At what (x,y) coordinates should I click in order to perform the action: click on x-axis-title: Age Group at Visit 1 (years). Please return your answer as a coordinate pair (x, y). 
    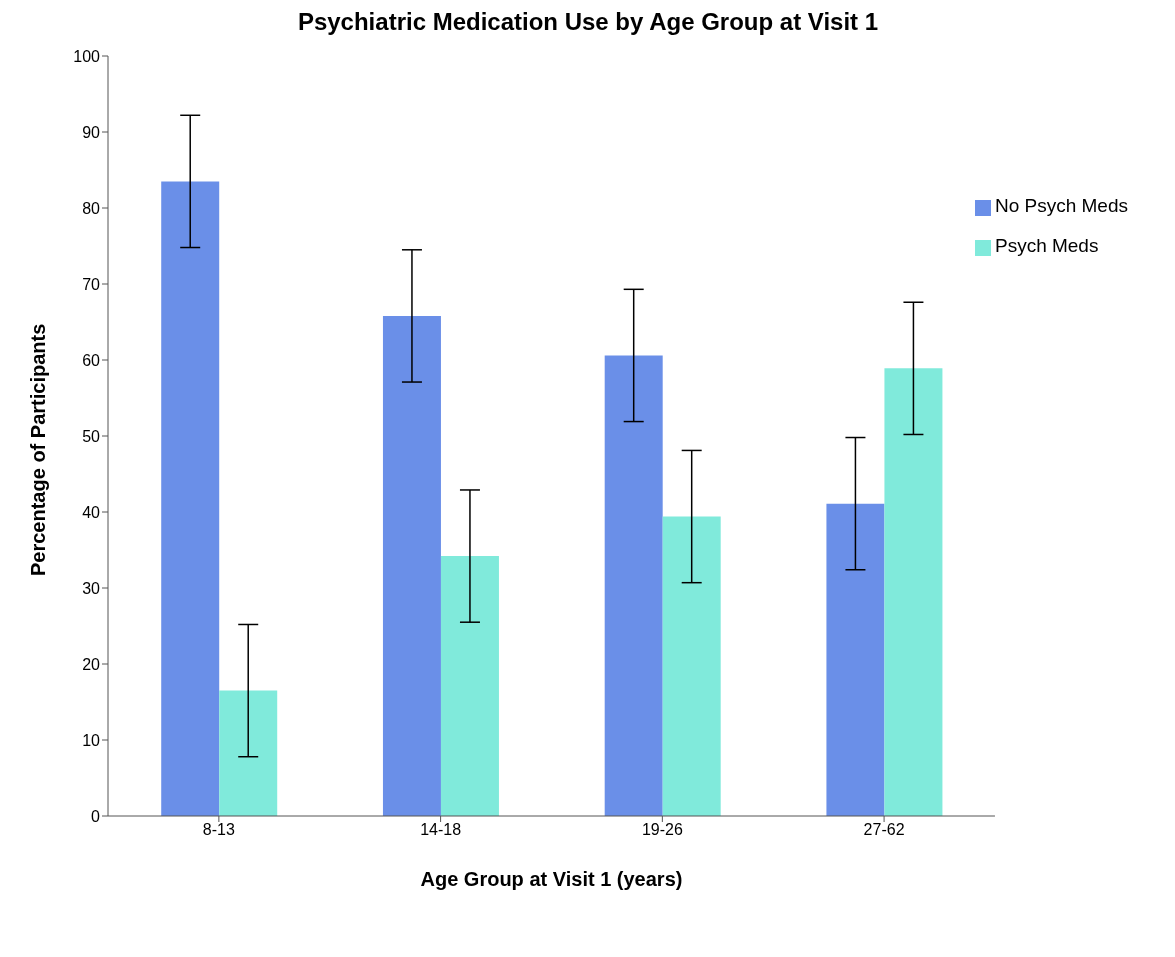
    Looking at the image, I should click on (551, 879).